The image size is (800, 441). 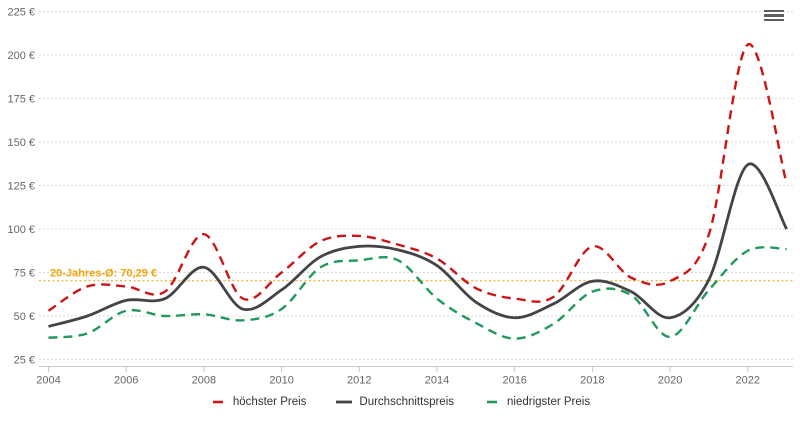 I want to click on x-axis-label: 2018, so click(x=592, y=381).